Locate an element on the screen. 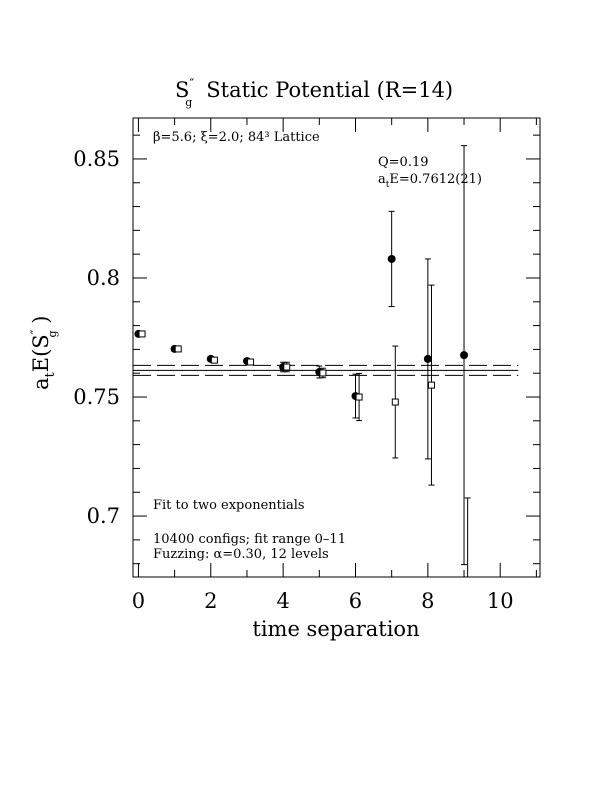  annotation: Fit to two exponentials is located at coordinates (229, 505).